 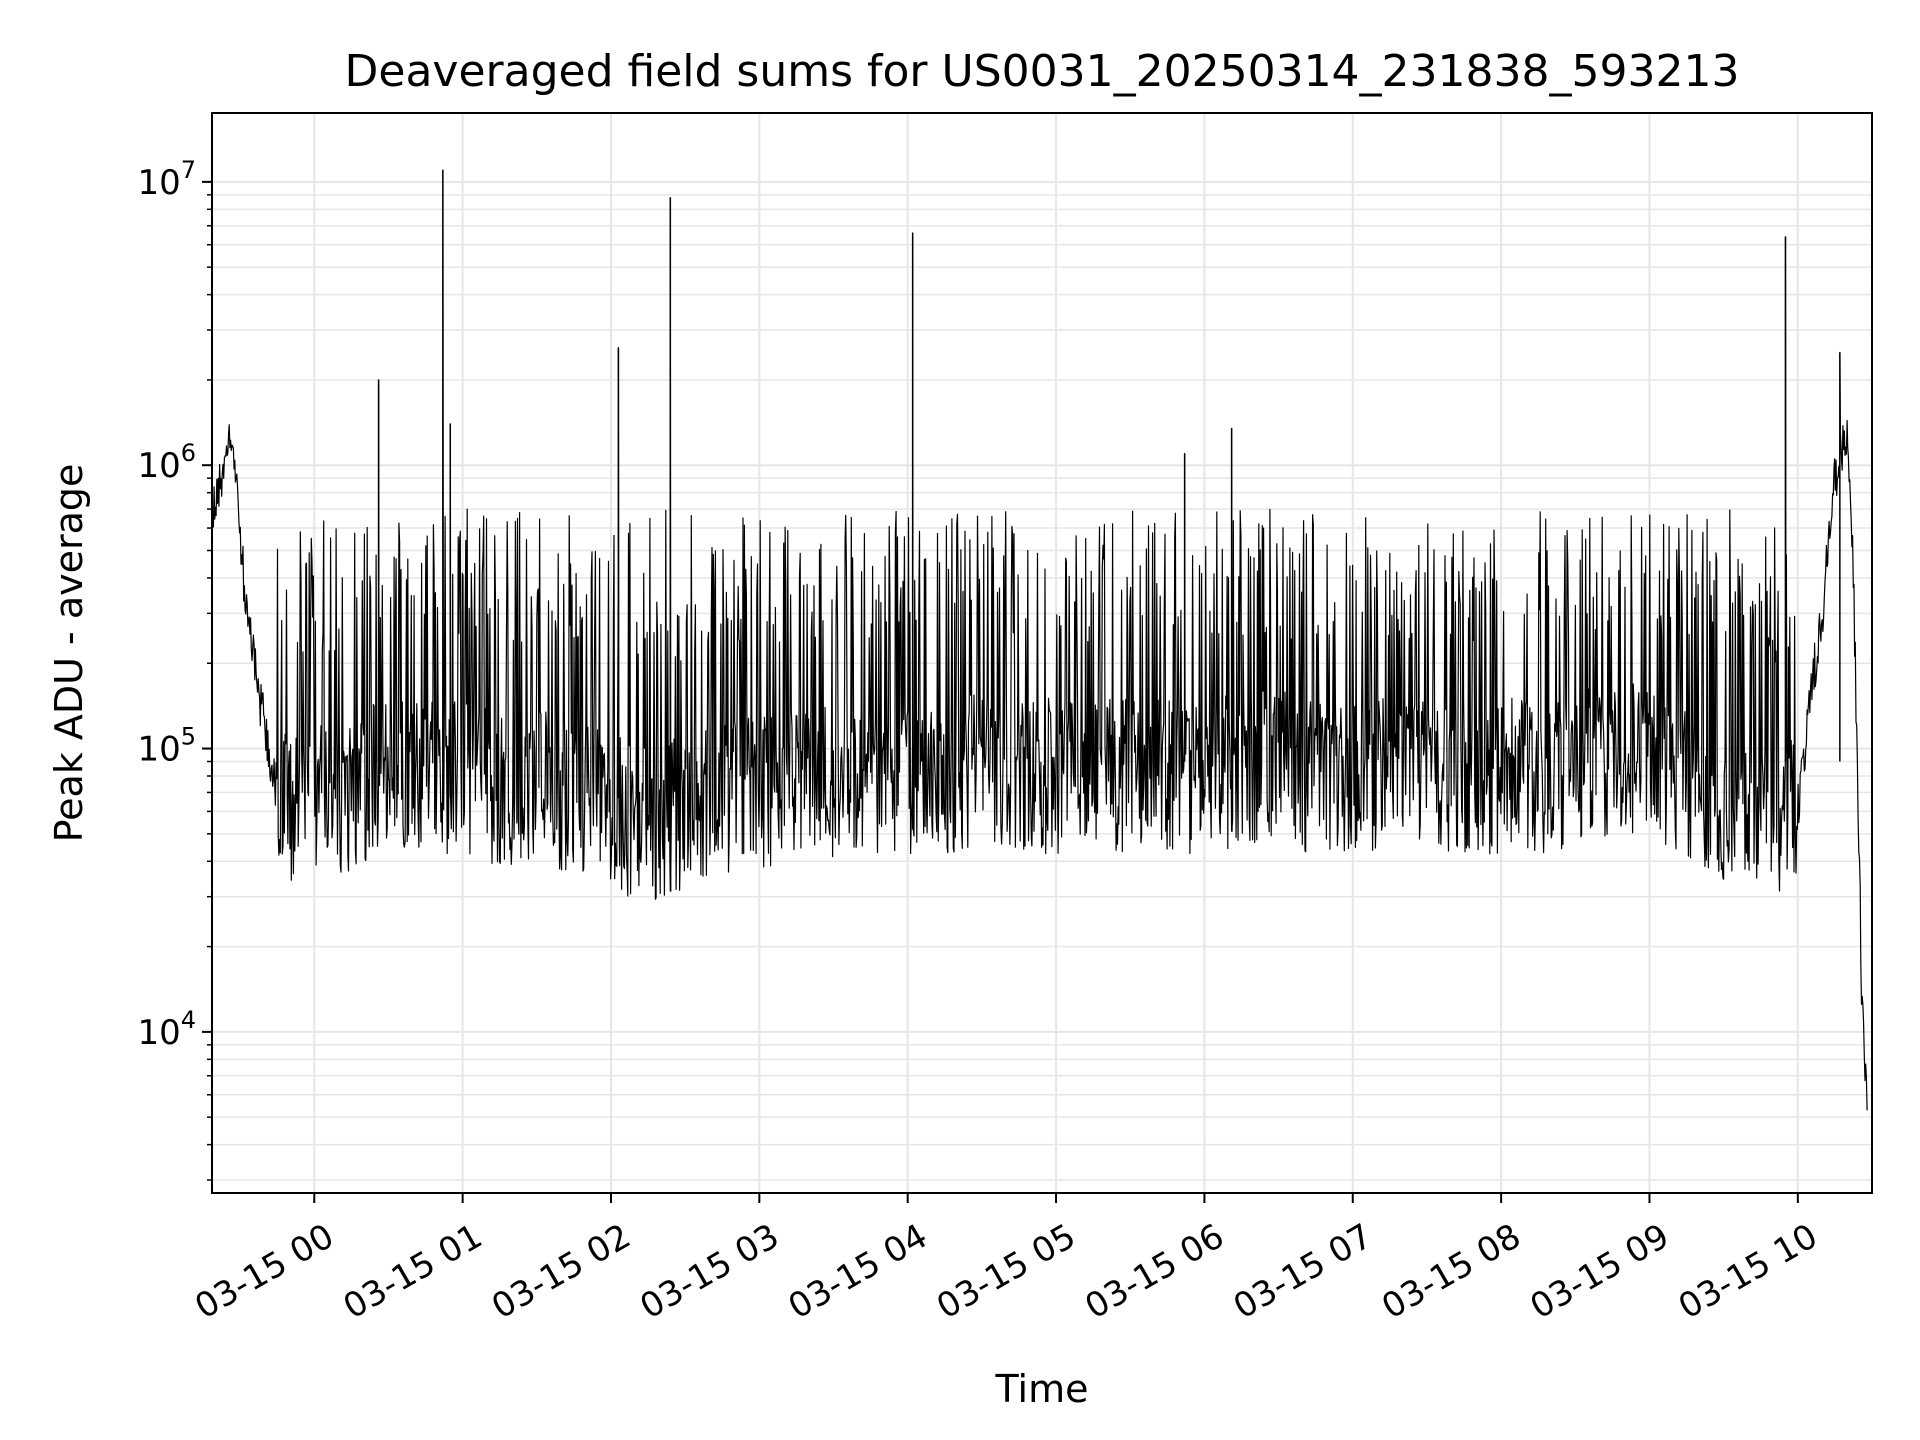 What do you see at coordinates (166, 746) in the screenshot?
I see `y-tick-label: 105` at bounding box center [166, 746].